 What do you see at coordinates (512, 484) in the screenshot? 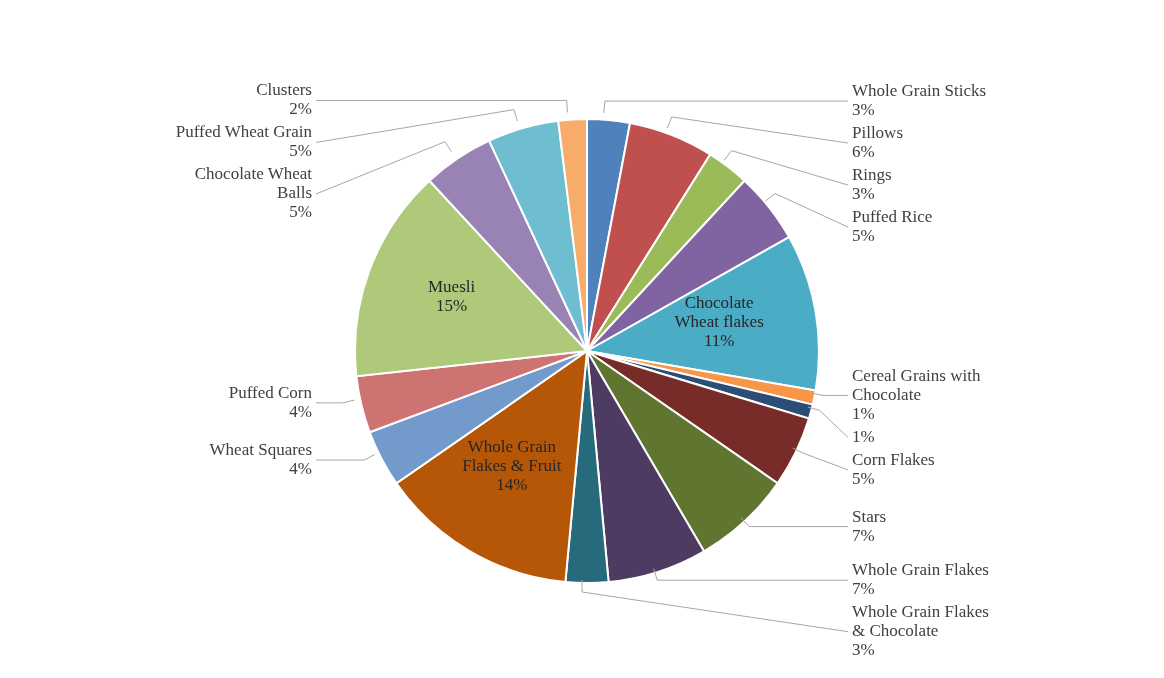
I see `data-label: 14%` at bounding box center [512, 484].